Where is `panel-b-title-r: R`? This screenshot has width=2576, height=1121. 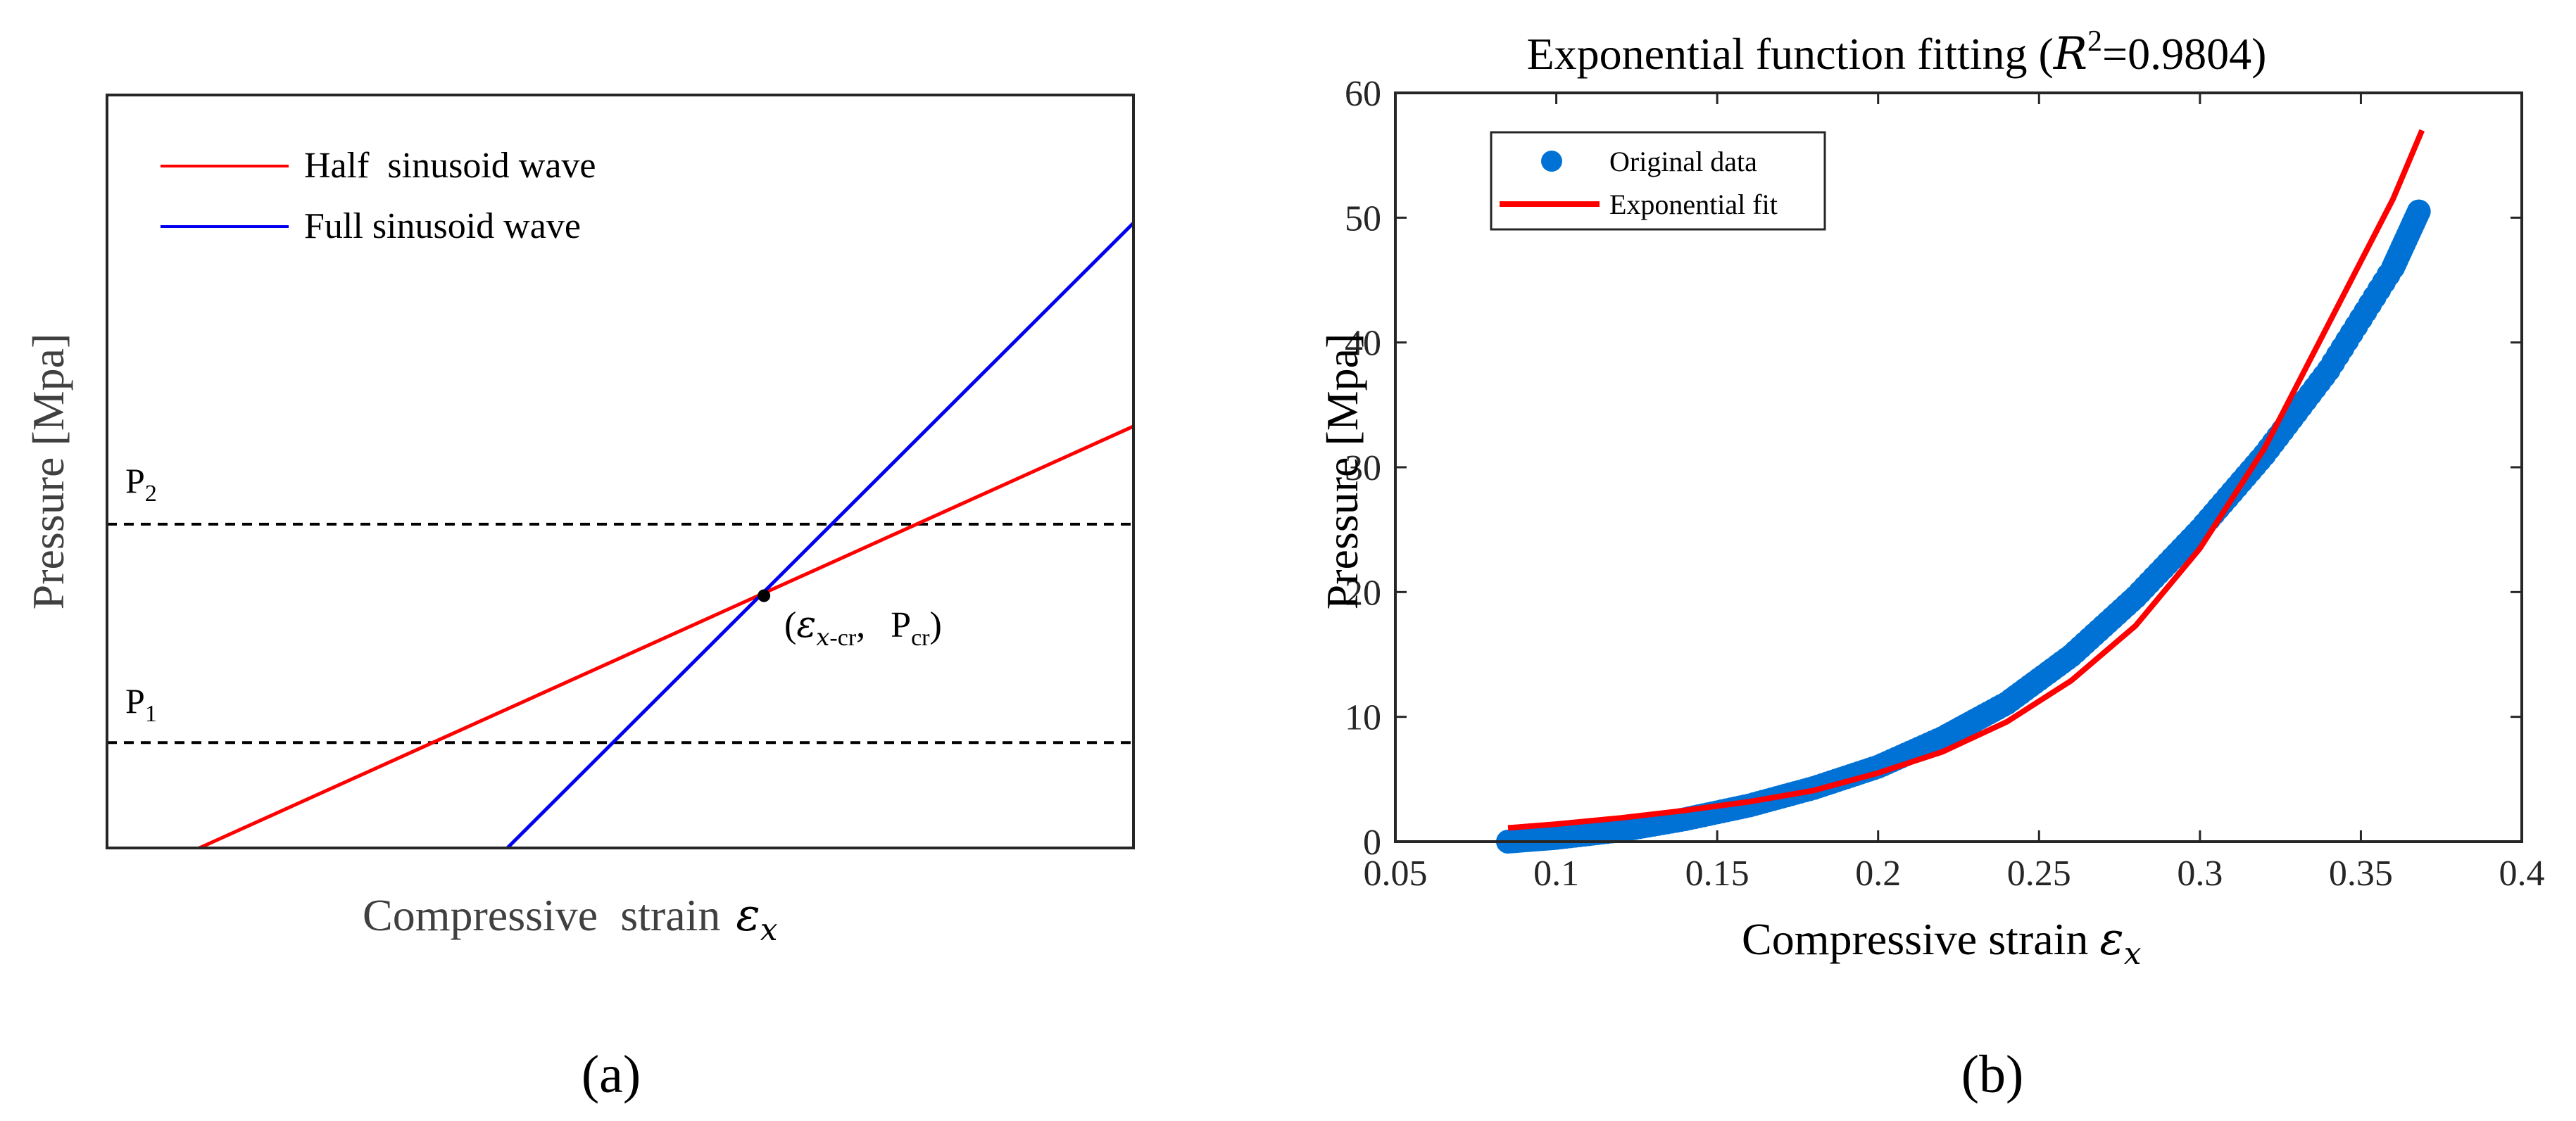
panel-b-title-r: R is located at coordinates (2070, 54).